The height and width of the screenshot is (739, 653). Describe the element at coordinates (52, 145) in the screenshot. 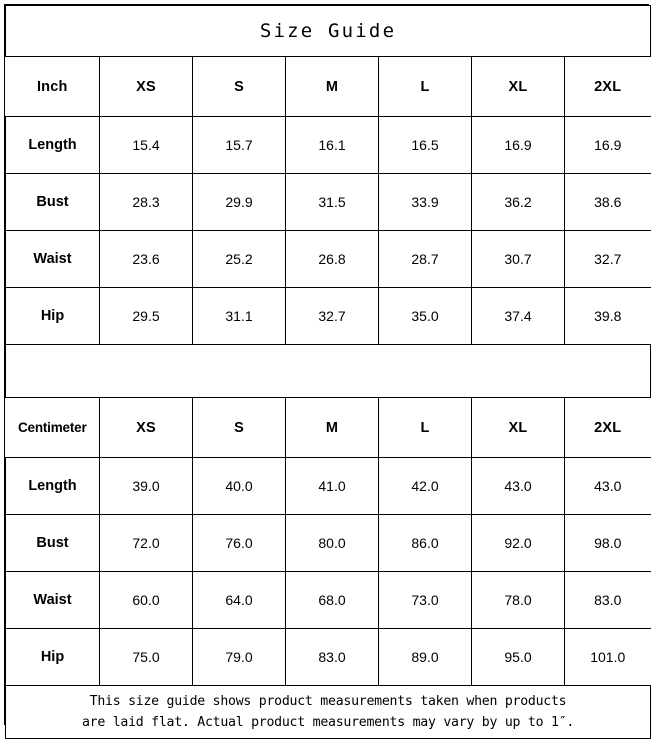

I see `inch-row-label-length: Length` at that location.